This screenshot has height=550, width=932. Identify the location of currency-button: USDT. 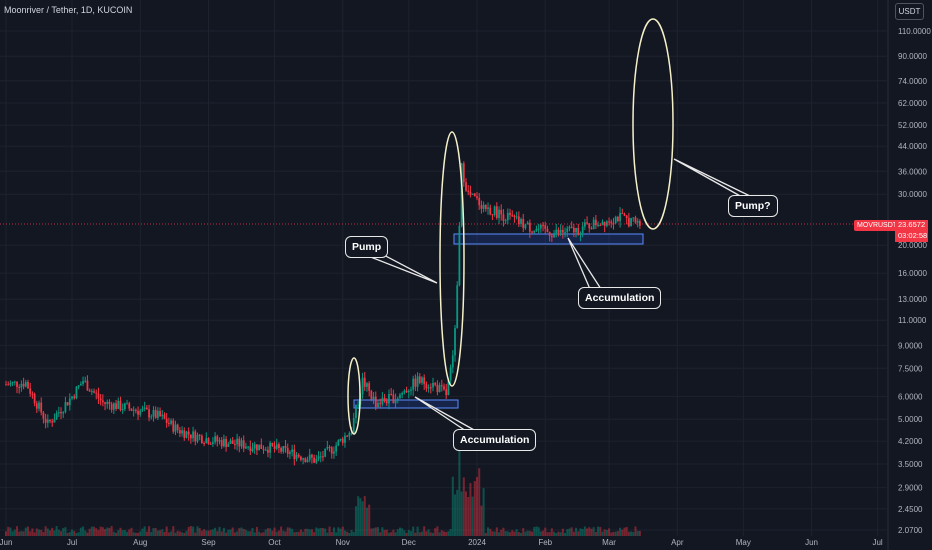
(909, 11).